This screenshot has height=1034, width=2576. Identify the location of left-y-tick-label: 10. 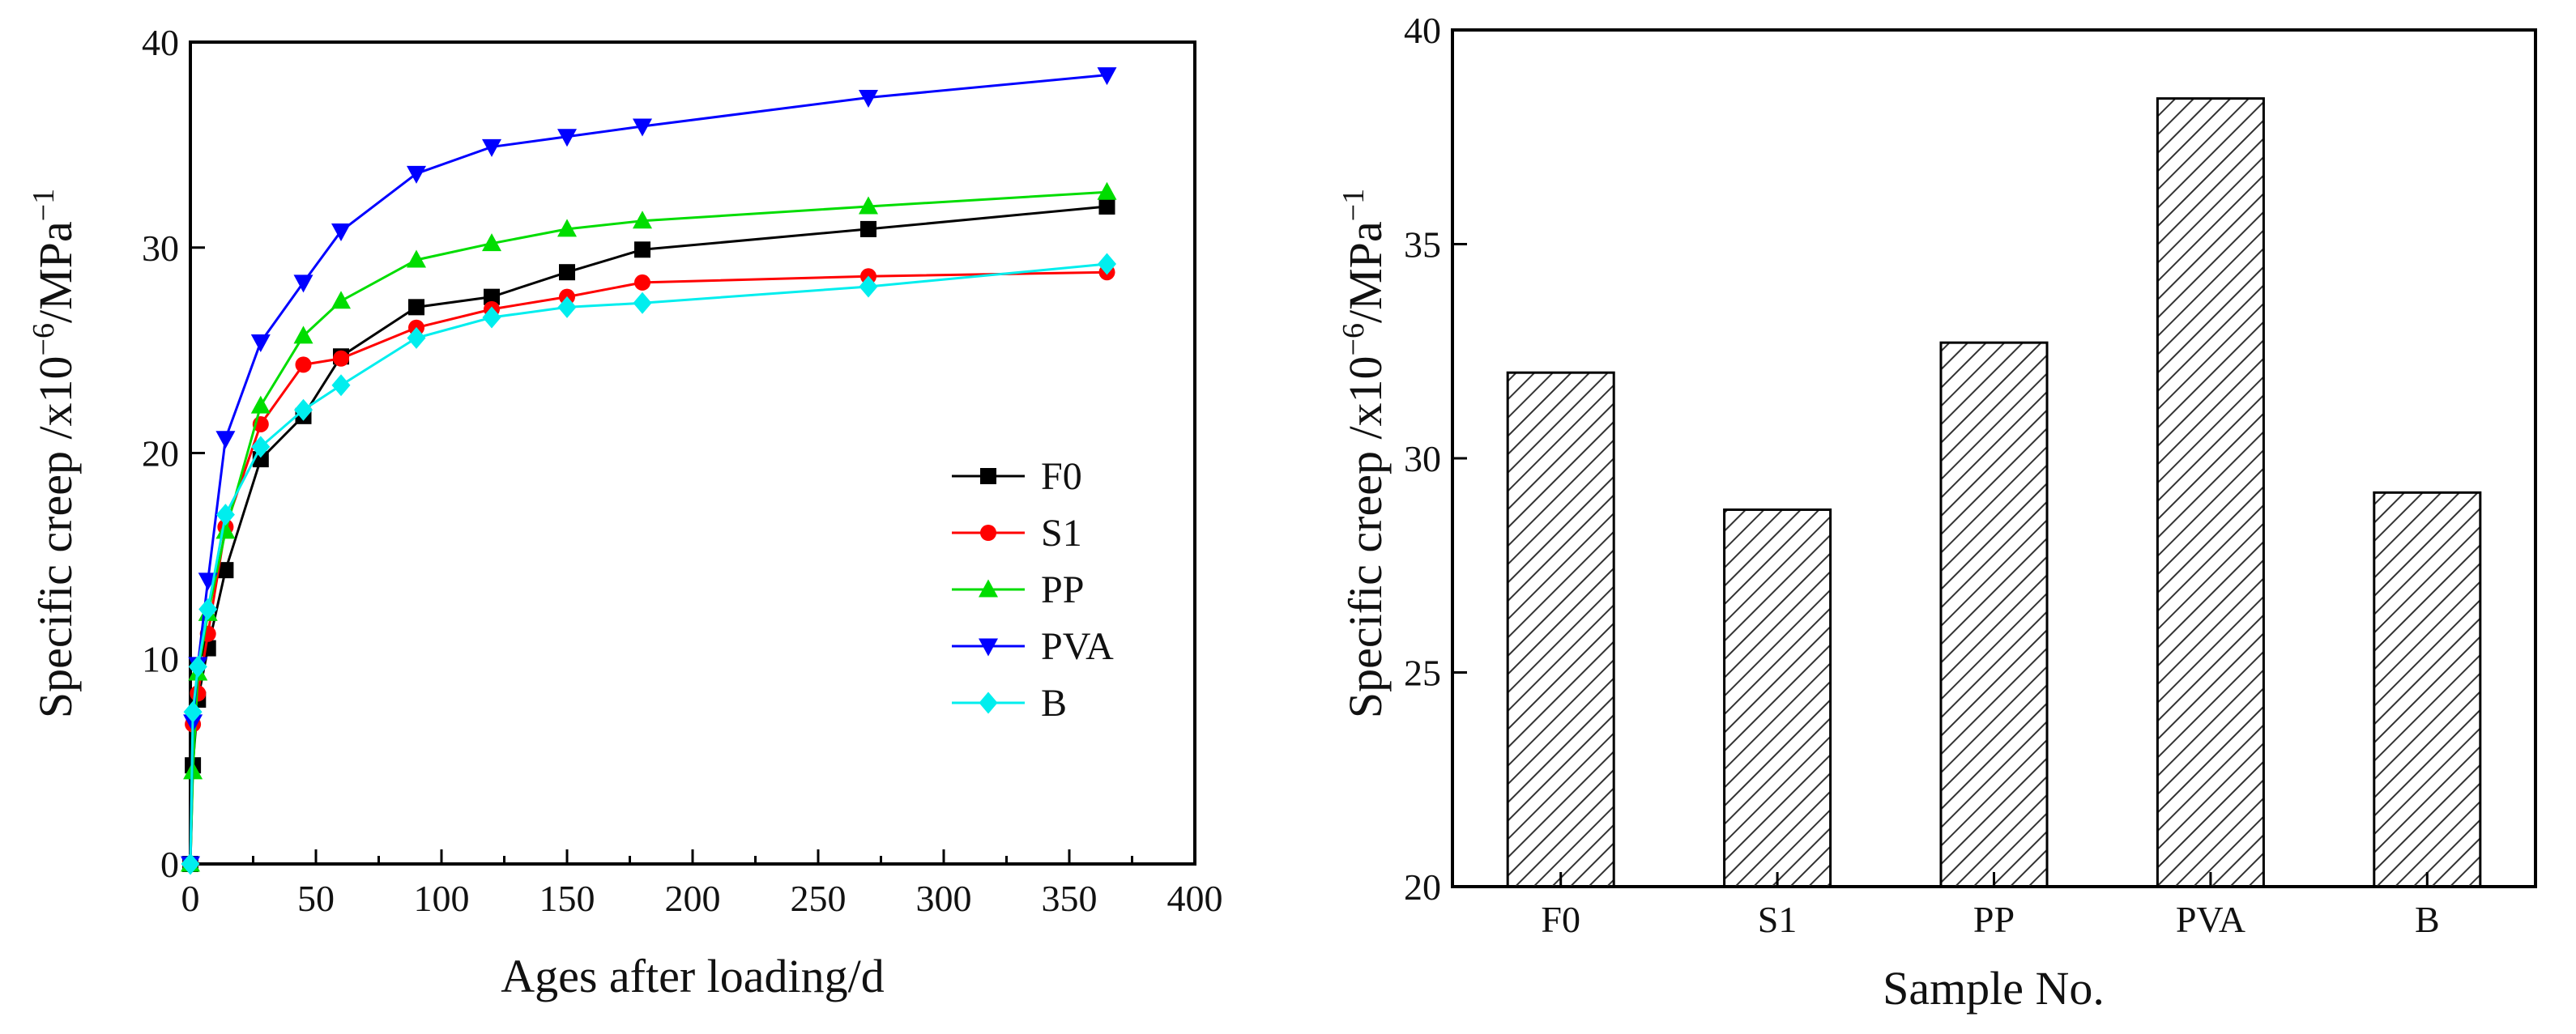
(160, 658).